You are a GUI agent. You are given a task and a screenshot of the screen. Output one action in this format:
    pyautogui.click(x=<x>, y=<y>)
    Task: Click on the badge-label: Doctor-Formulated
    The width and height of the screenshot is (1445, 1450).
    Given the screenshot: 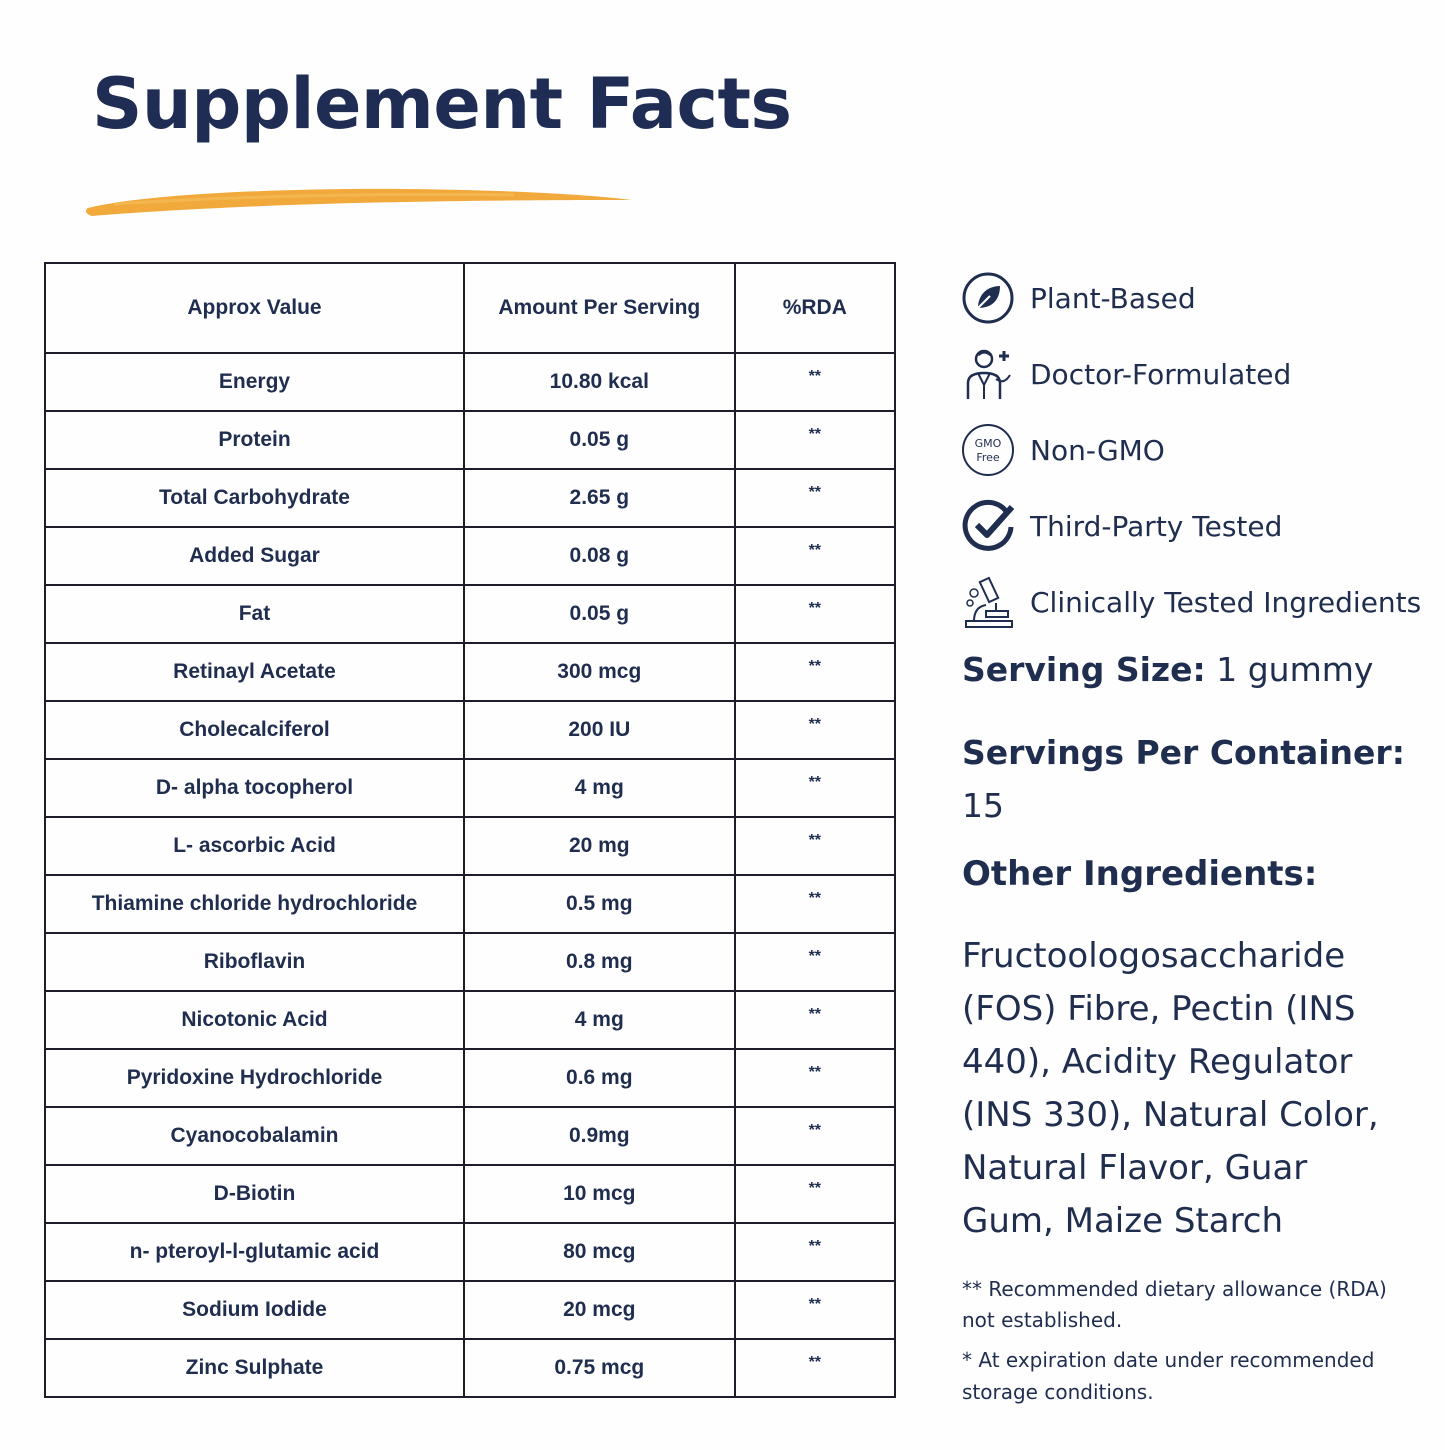 What is the action you would take?
    pyautogui.click(x=1161, y=374)
    